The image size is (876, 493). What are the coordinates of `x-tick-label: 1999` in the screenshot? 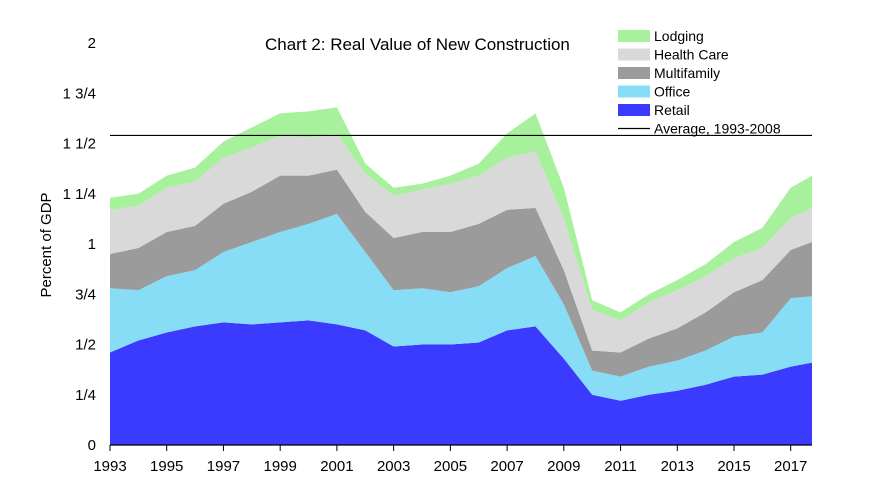 It's located at (279, 466).